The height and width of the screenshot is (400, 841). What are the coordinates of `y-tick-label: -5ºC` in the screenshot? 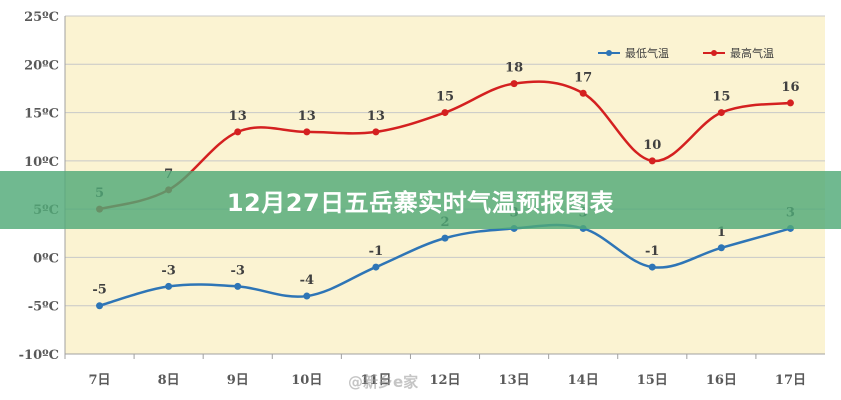 It's located at (43, 307).